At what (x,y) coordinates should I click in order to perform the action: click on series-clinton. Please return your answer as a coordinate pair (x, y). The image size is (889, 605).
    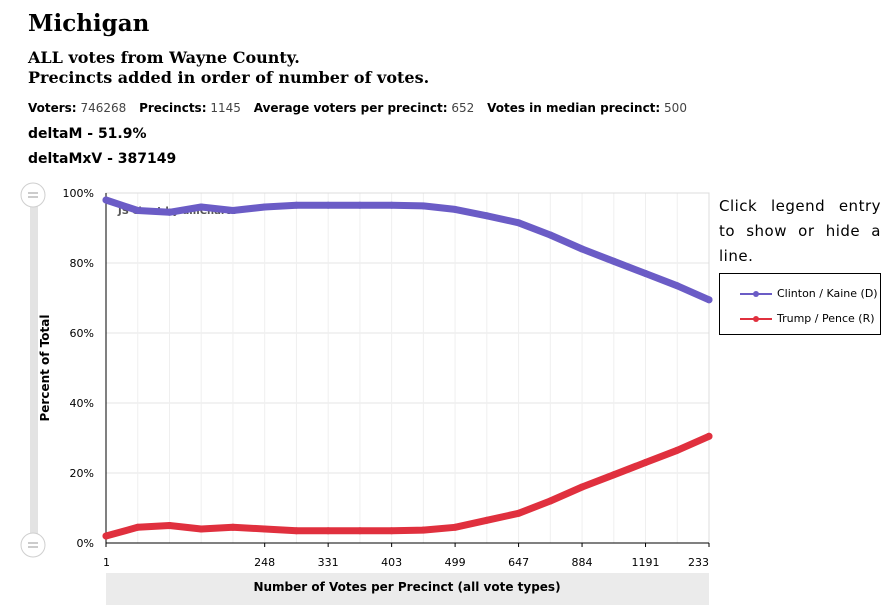
    Looking at the image, I should click on (407, 250).